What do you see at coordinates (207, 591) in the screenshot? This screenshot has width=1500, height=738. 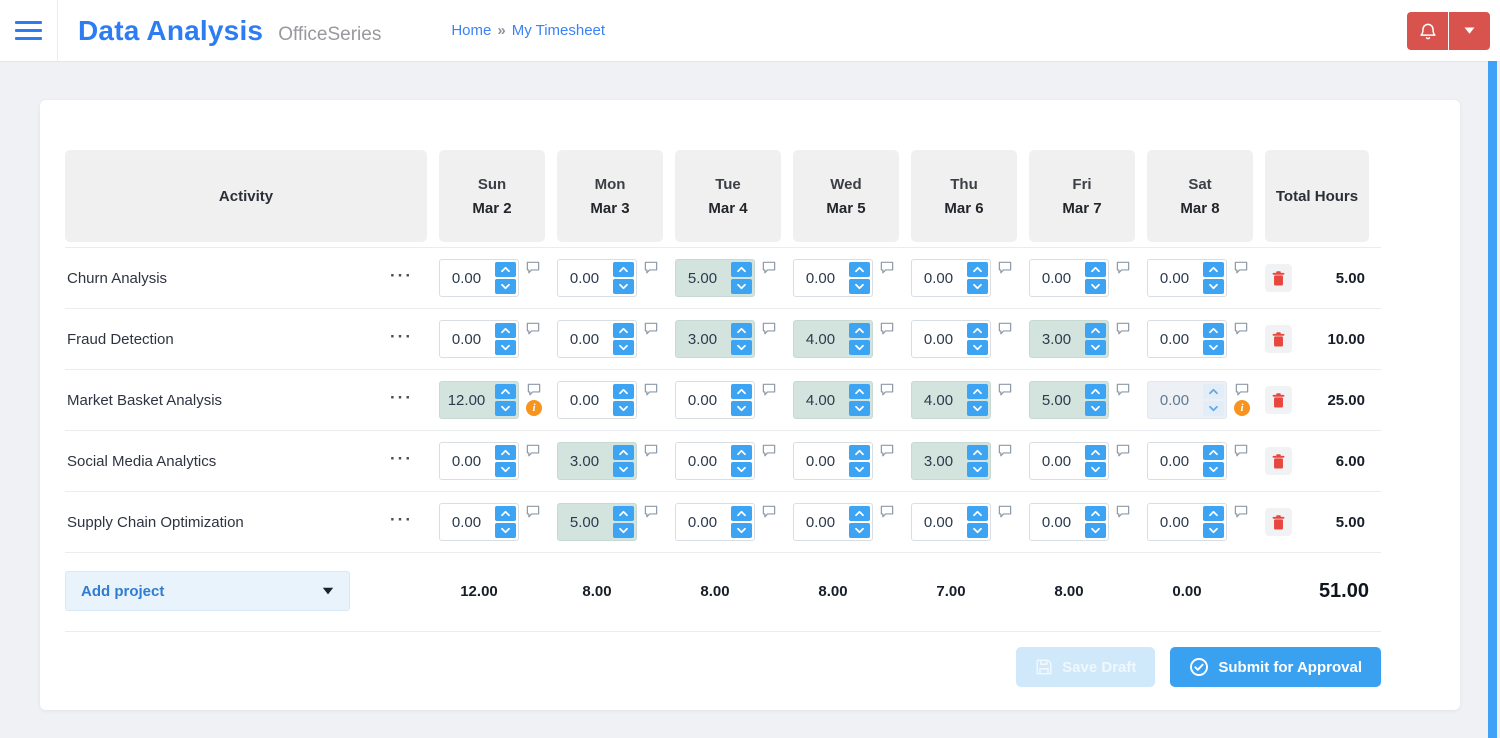 I see `add-project-dropdown: Add project` at bounding box center [207, 591].